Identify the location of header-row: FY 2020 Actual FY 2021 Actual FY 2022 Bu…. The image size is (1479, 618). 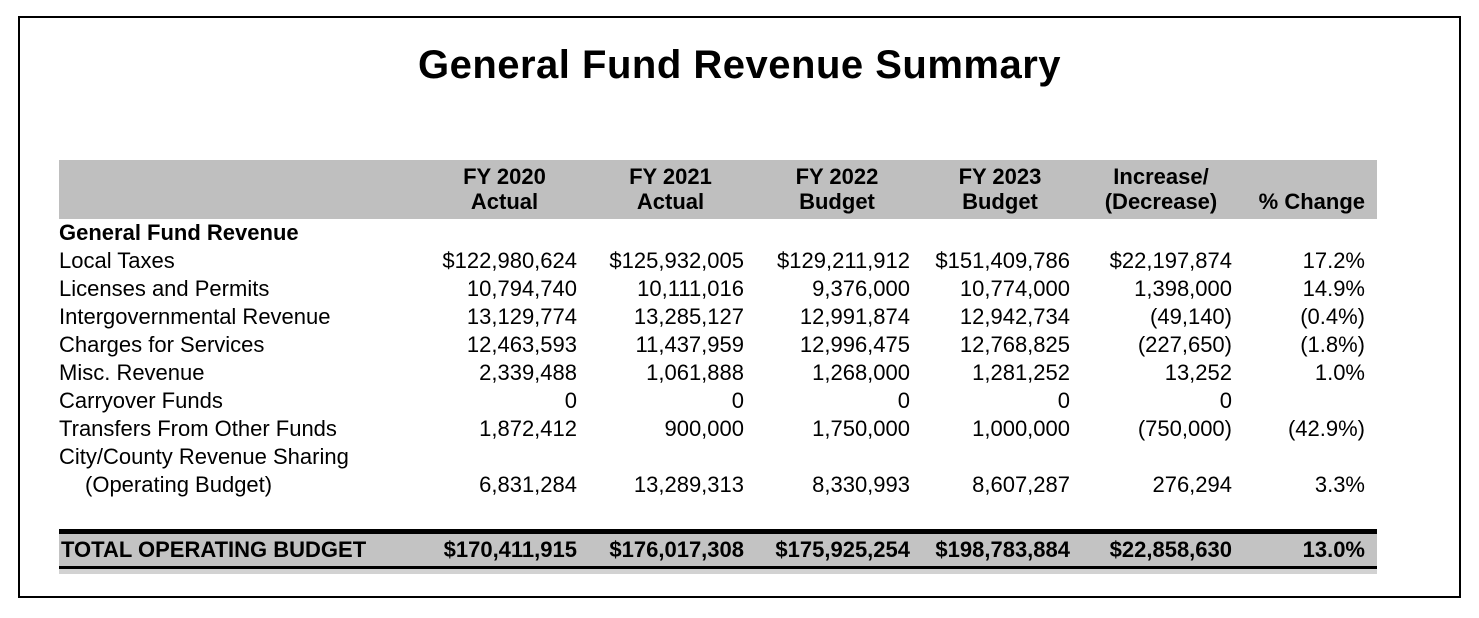
(718, 189).